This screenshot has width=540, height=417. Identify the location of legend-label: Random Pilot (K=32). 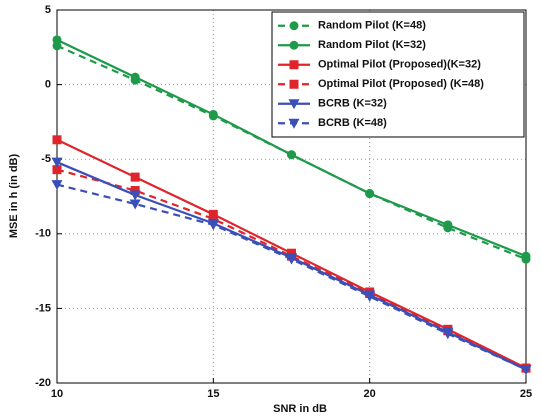
(372, 45).